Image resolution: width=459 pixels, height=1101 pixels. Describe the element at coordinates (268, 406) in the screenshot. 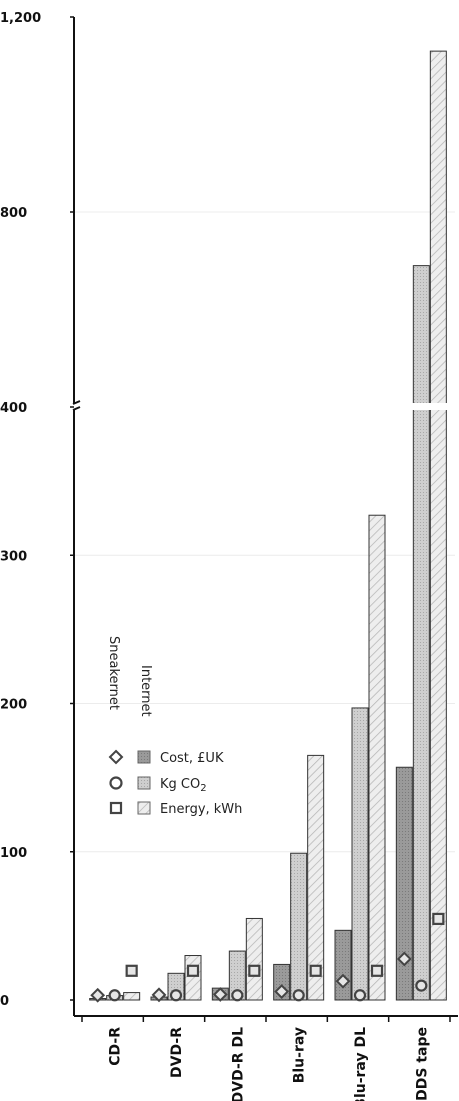

I see `axis-break-gap` at that location.